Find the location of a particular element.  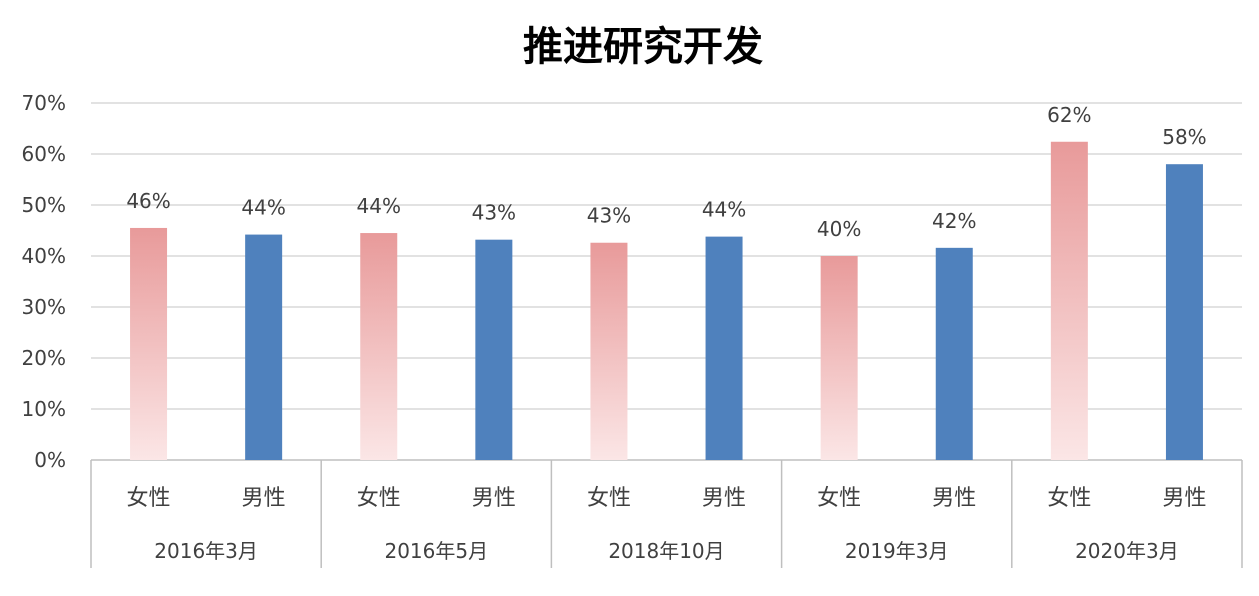

y-tick-label: 0% is located at coordinates (50, 460).